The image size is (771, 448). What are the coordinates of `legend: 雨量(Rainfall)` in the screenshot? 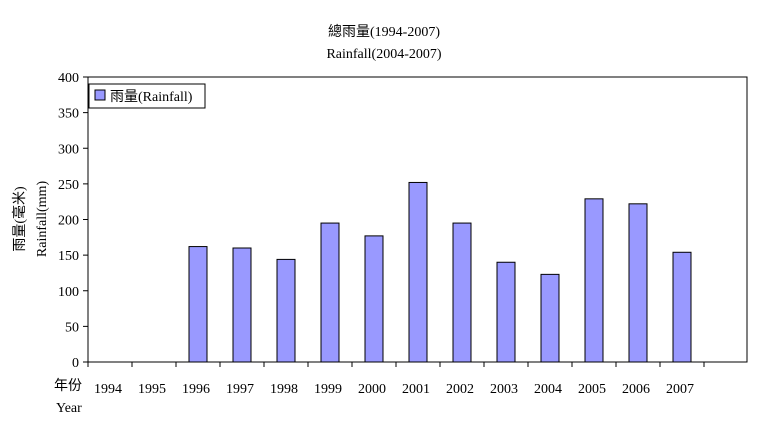 It's located at (147, 96).